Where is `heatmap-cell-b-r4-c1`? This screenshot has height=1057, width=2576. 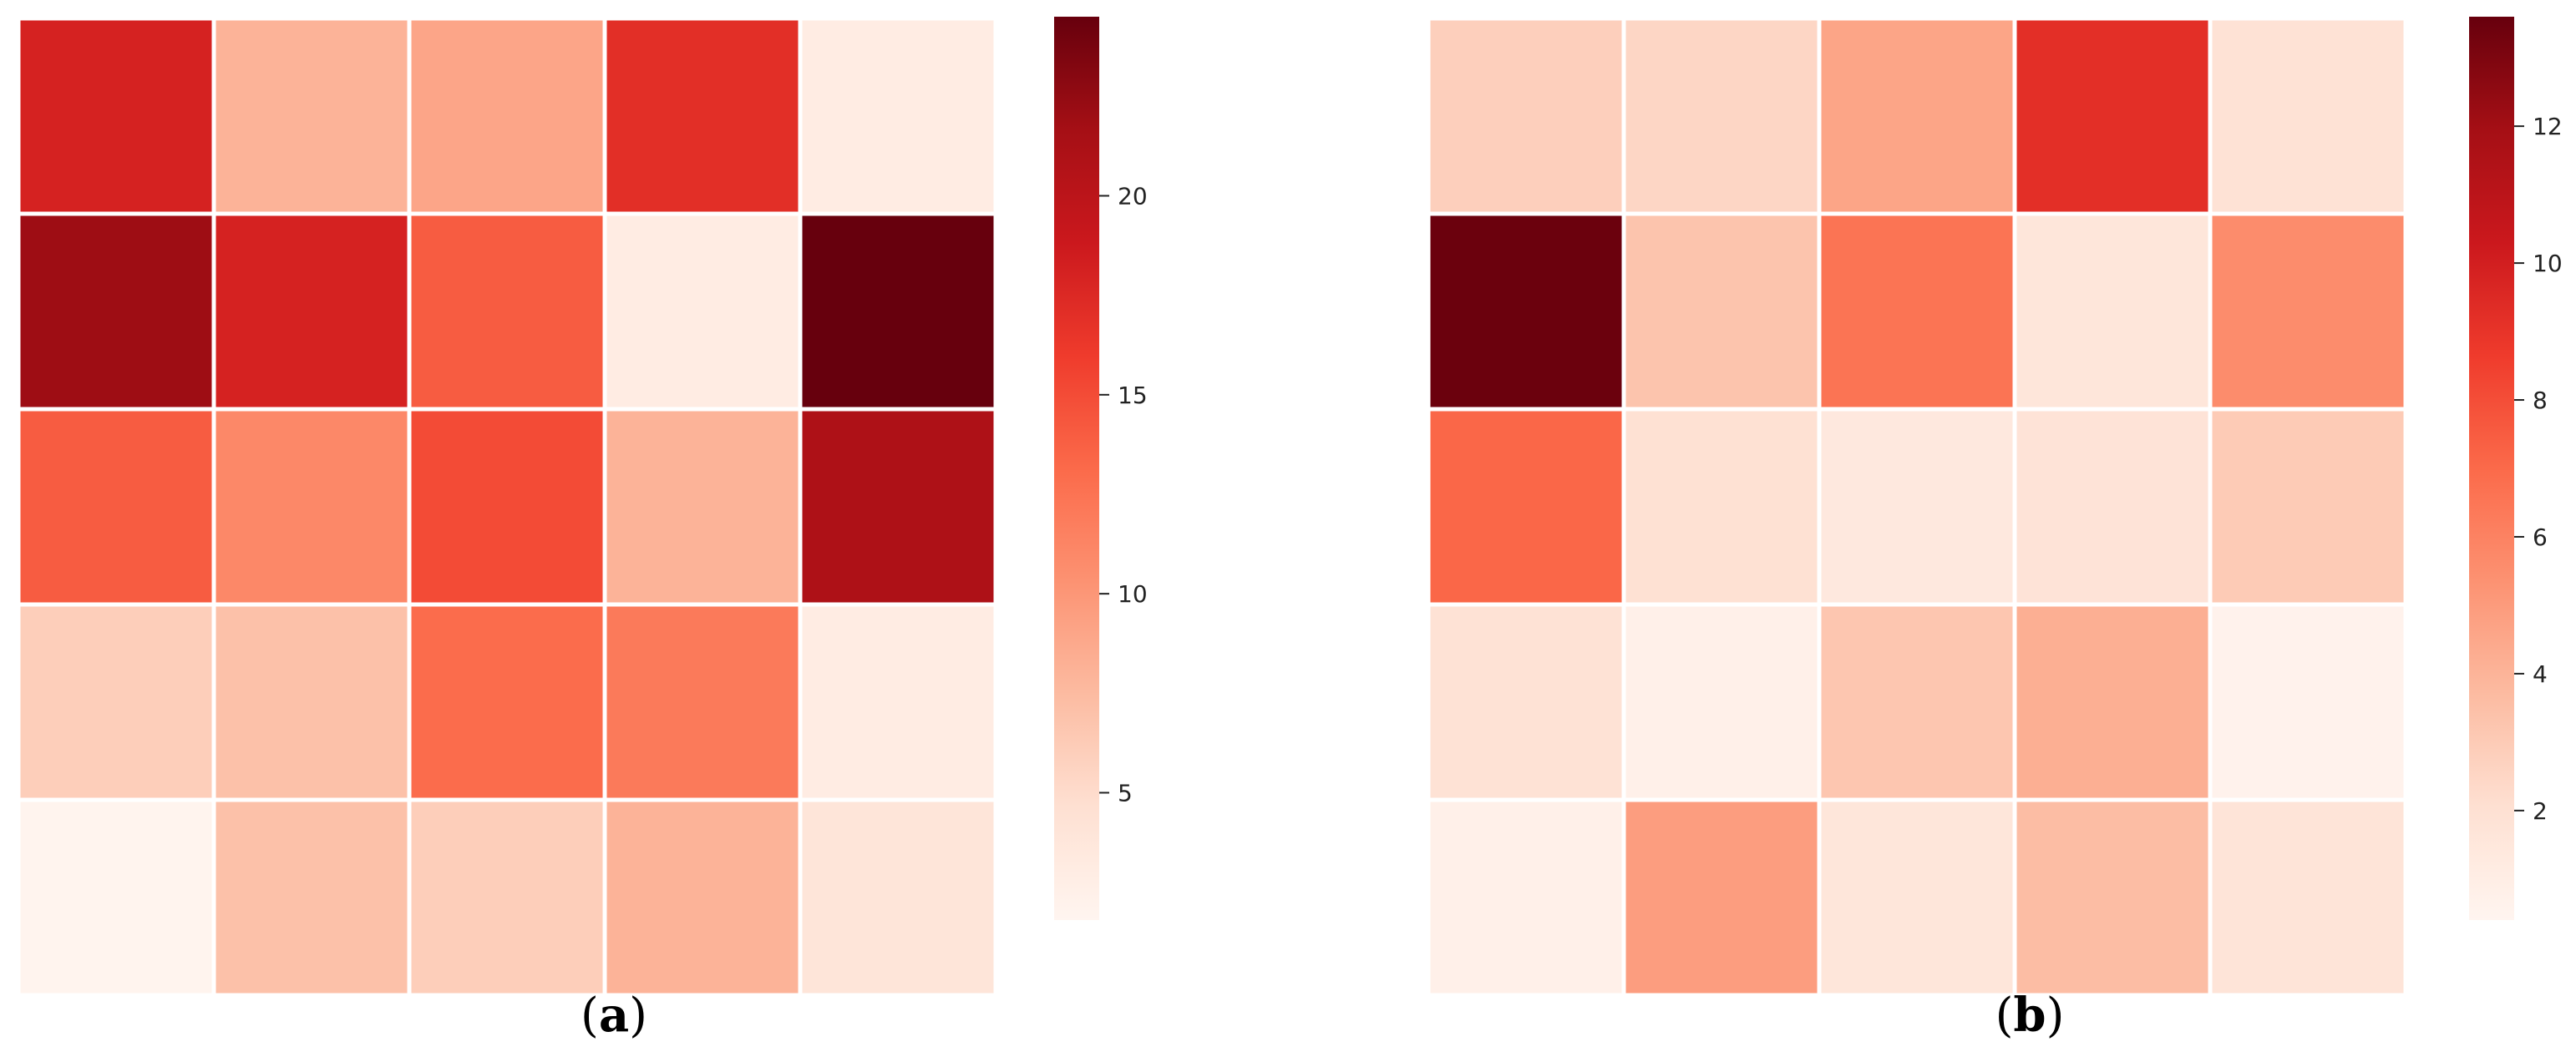 heatmap-cell-b-r4-c1 is located at coordinates (1721, 897).